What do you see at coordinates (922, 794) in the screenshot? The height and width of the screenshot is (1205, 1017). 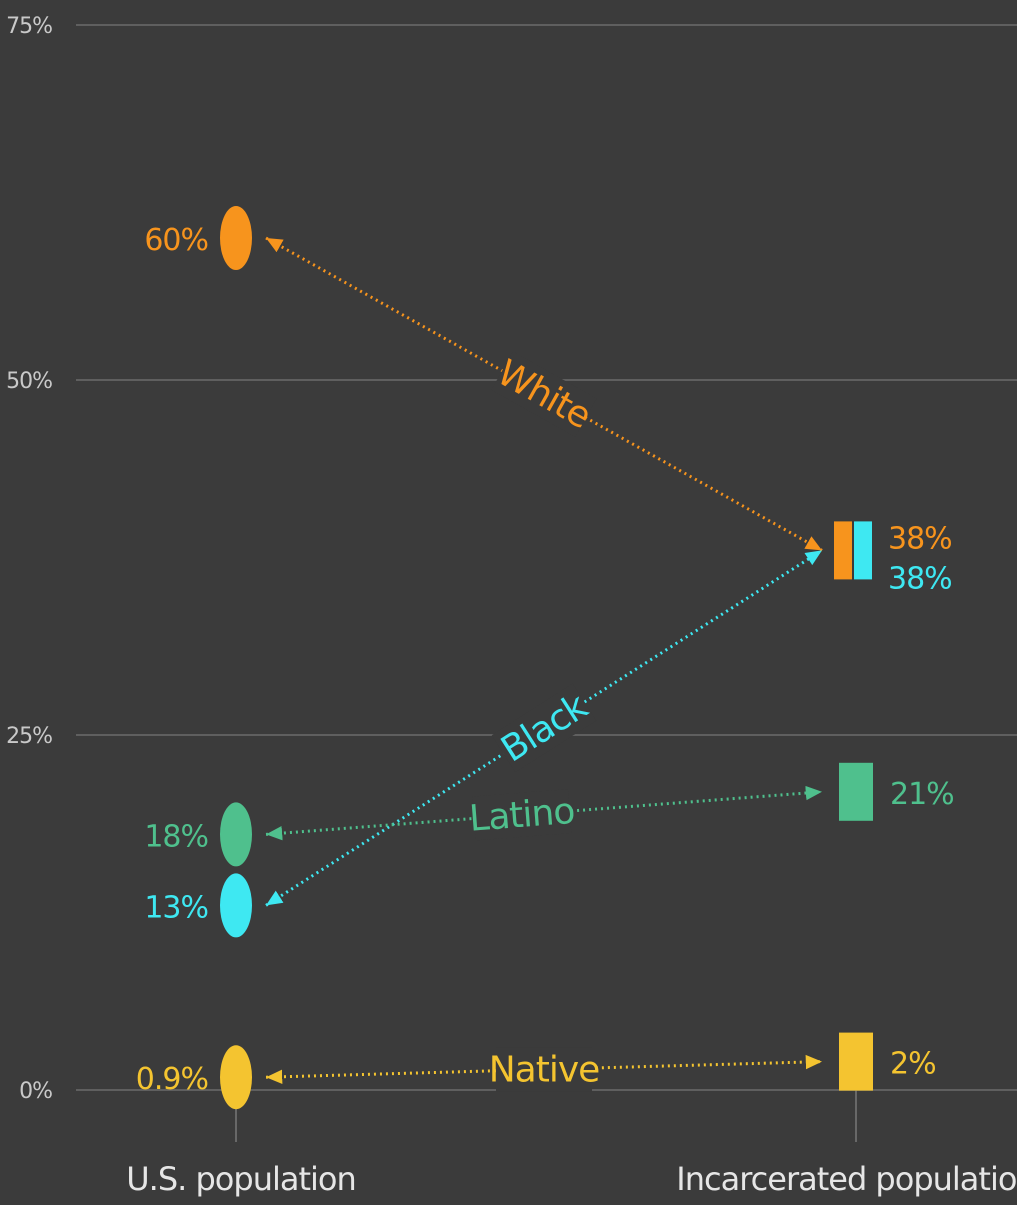 I see `value-label-incarcerated-latino: 21%` at bounding box center [922, 794].